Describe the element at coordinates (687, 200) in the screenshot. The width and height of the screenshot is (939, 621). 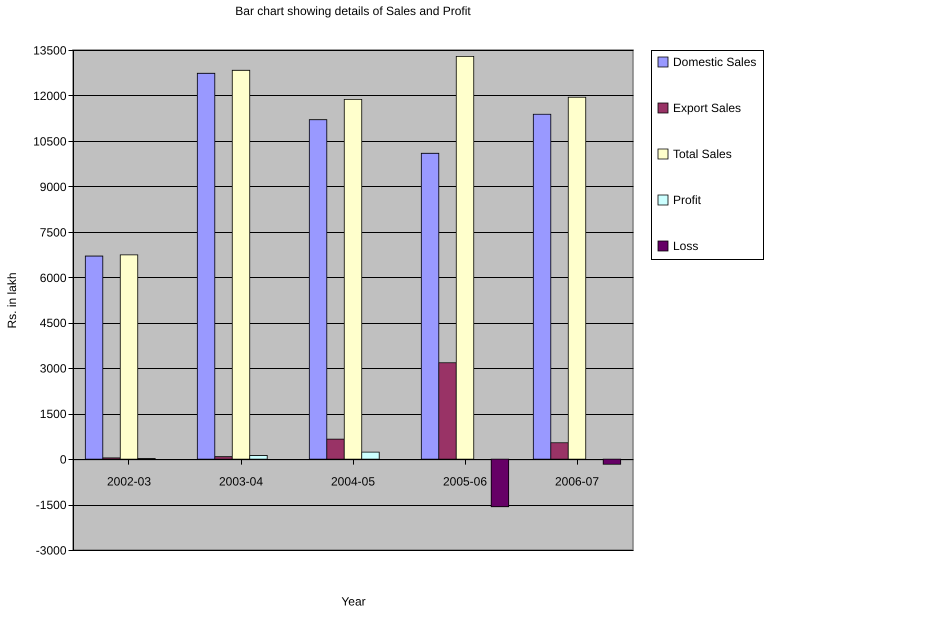
I see `legend-label: Profit` at that location.